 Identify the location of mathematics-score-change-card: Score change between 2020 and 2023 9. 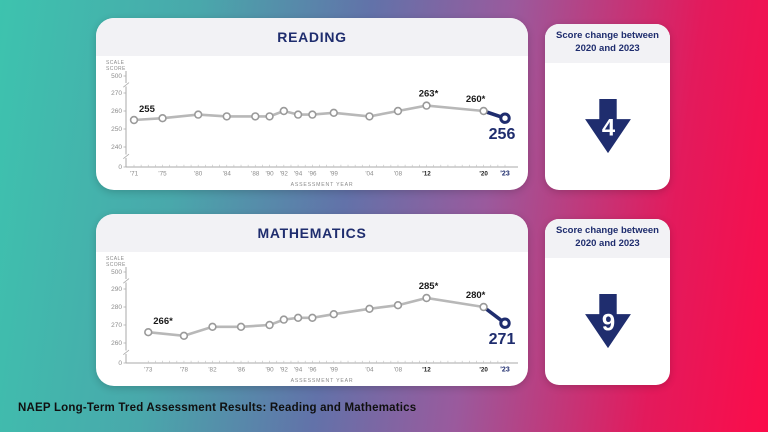
(607, 302).